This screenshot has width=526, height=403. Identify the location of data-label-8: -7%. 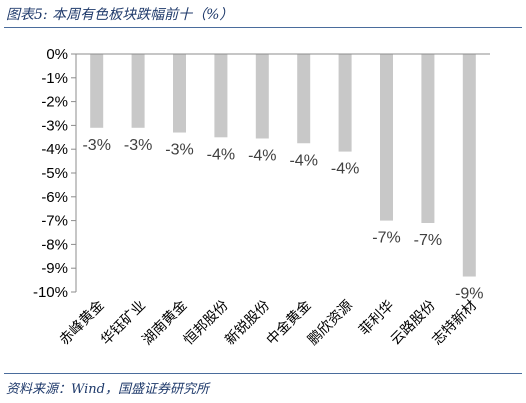
(386, 238).